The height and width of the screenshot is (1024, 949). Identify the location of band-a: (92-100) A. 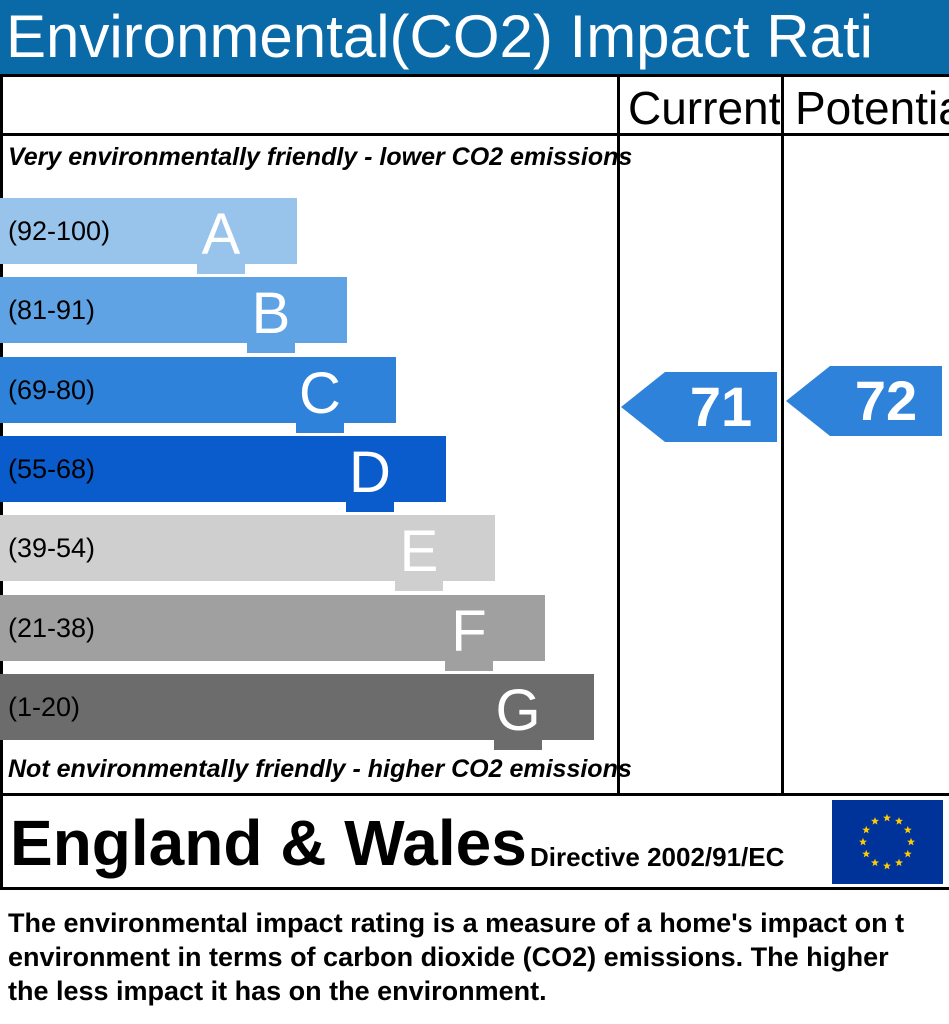
(148, 236).